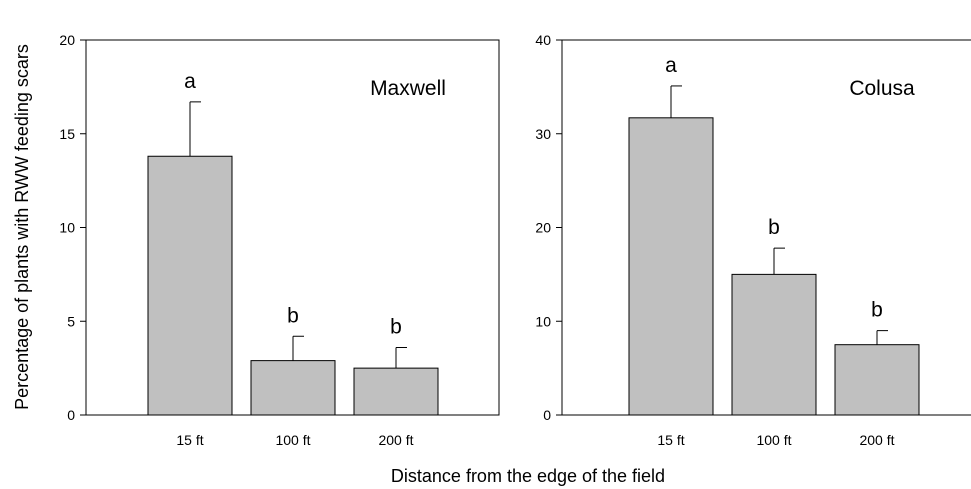  I want to click on maxwell-category-label: 100 ft, so click(292, 440).